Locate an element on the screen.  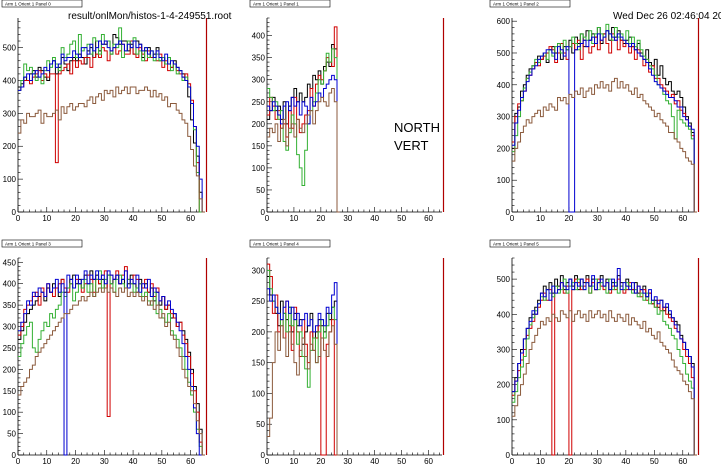
file-path-label: result/onlMon/histos-1-4-249551.root is located at coordinates (150, 16).